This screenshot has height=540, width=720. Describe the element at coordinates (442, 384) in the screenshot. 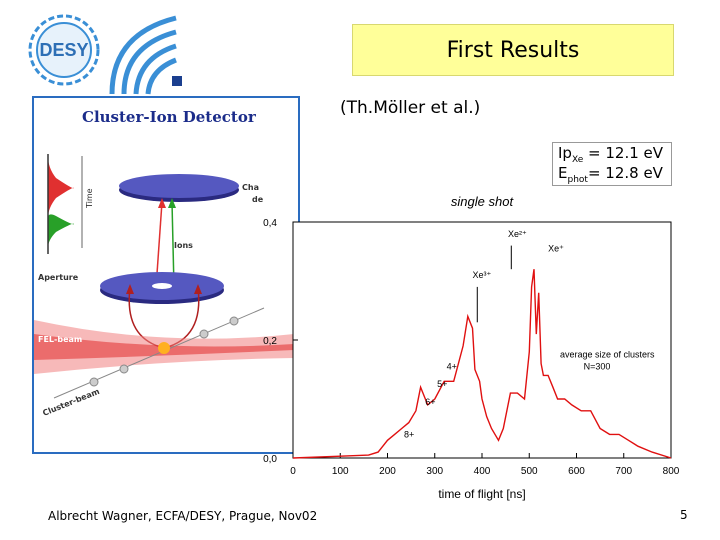

I see `charge-5-annotation: 5+` at that location.